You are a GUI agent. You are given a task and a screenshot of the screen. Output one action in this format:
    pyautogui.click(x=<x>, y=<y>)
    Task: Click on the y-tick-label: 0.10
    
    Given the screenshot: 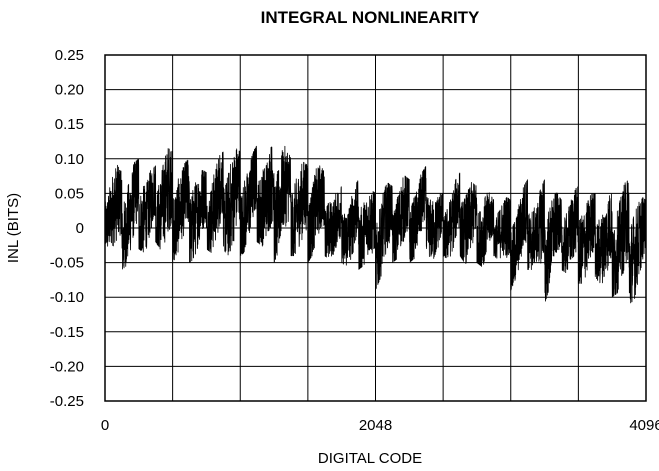 What is the action you would take?
    pyautogui.click(x=69, y=159)
    